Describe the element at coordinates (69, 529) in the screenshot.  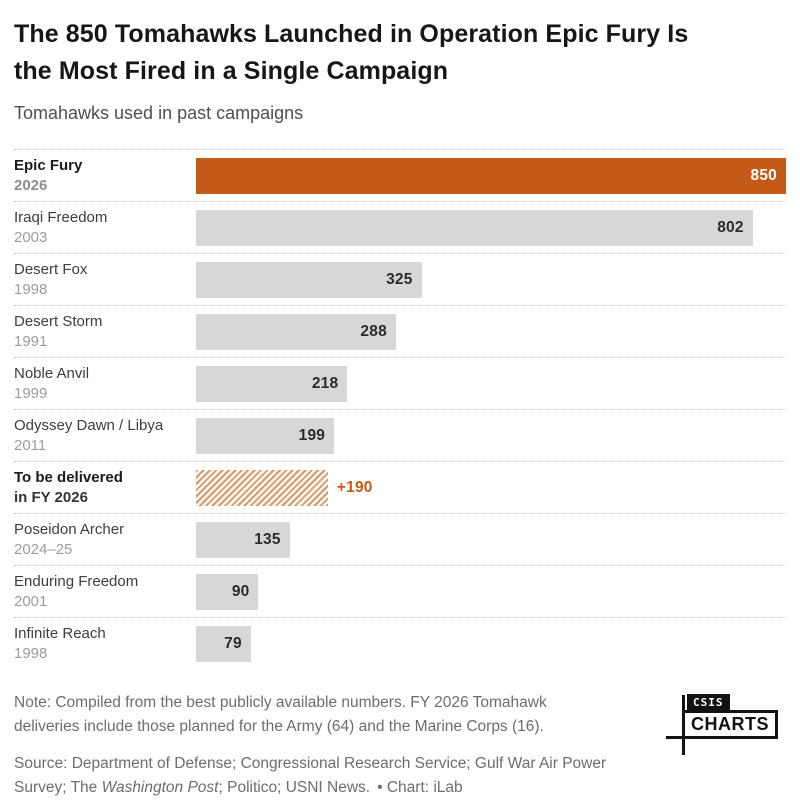
I see `campaign-name: Poseidon Archer` at that location.